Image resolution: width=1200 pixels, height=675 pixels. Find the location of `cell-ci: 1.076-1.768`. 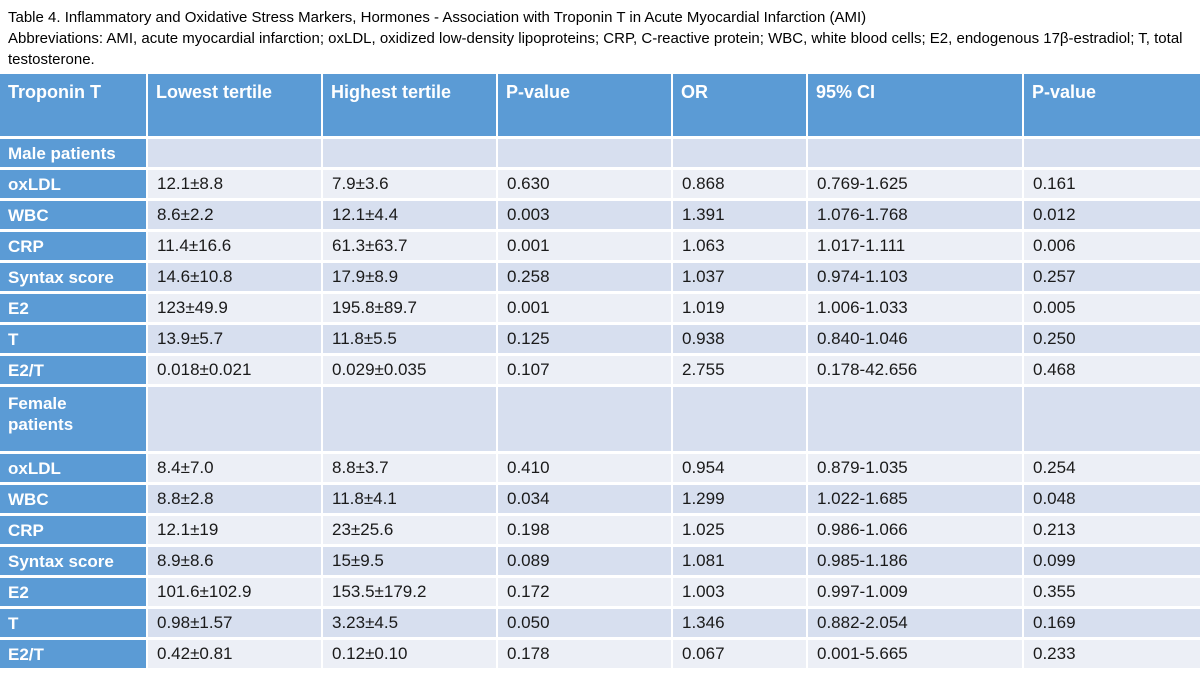

cell-ci: 1.076-1.768 is located at coordinates (915, 215).